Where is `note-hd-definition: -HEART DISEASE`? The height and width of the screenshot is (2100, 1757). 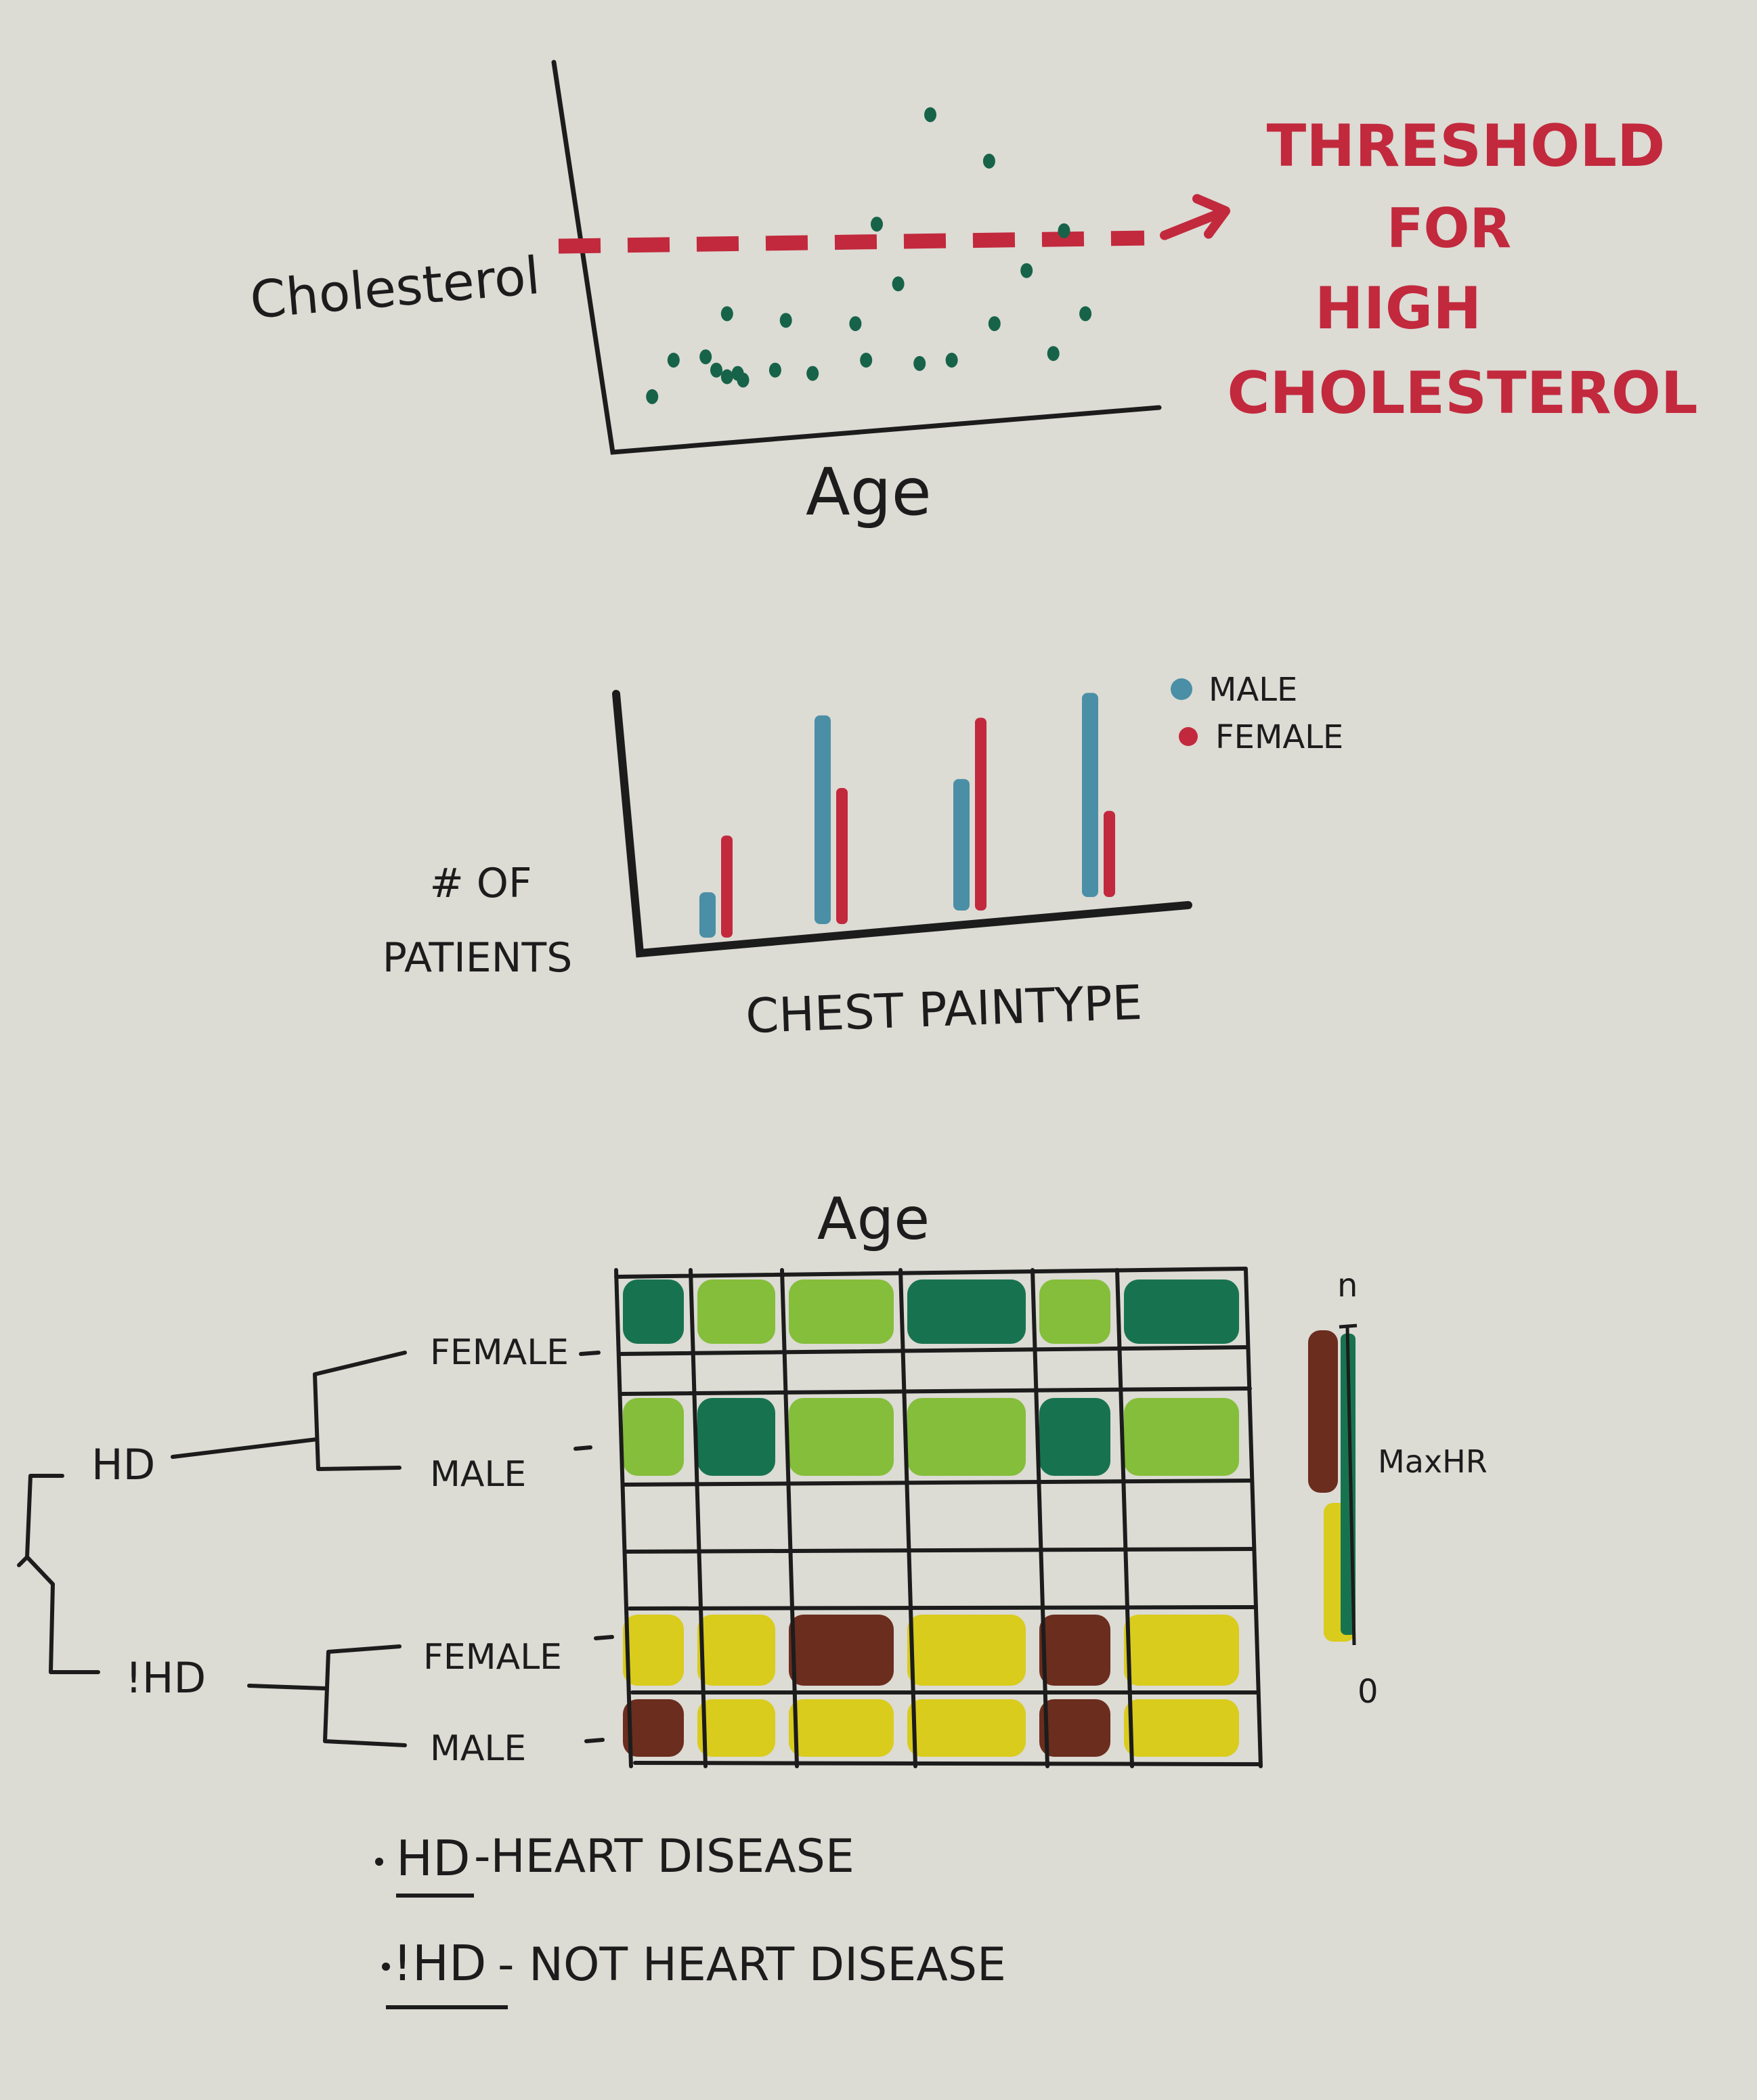 note-hd-definition: -HEART DISEASE is located at coordinates (664, 1856).